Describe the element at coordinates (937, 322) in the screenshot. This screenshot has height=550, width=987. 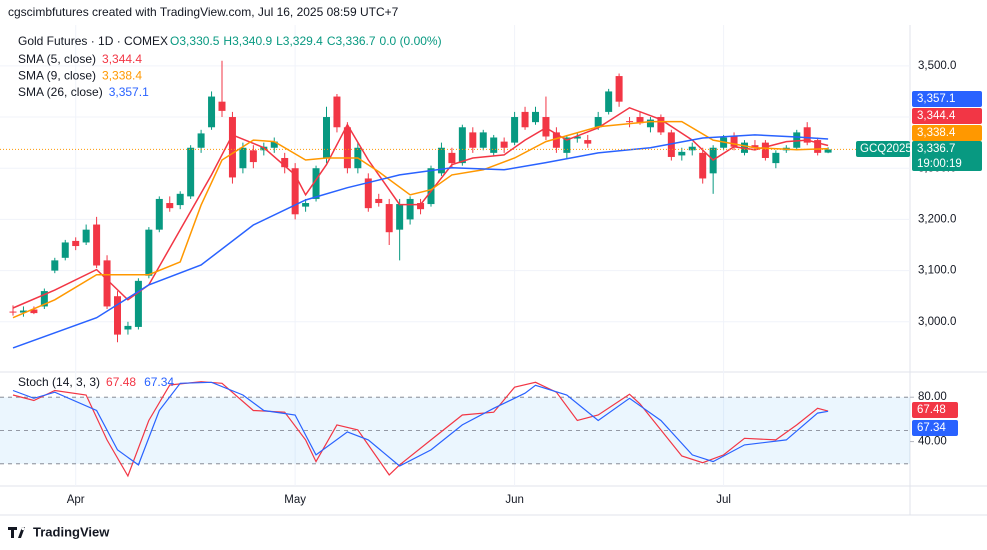
I see `y-tick-label: 3,000.0` at that location.